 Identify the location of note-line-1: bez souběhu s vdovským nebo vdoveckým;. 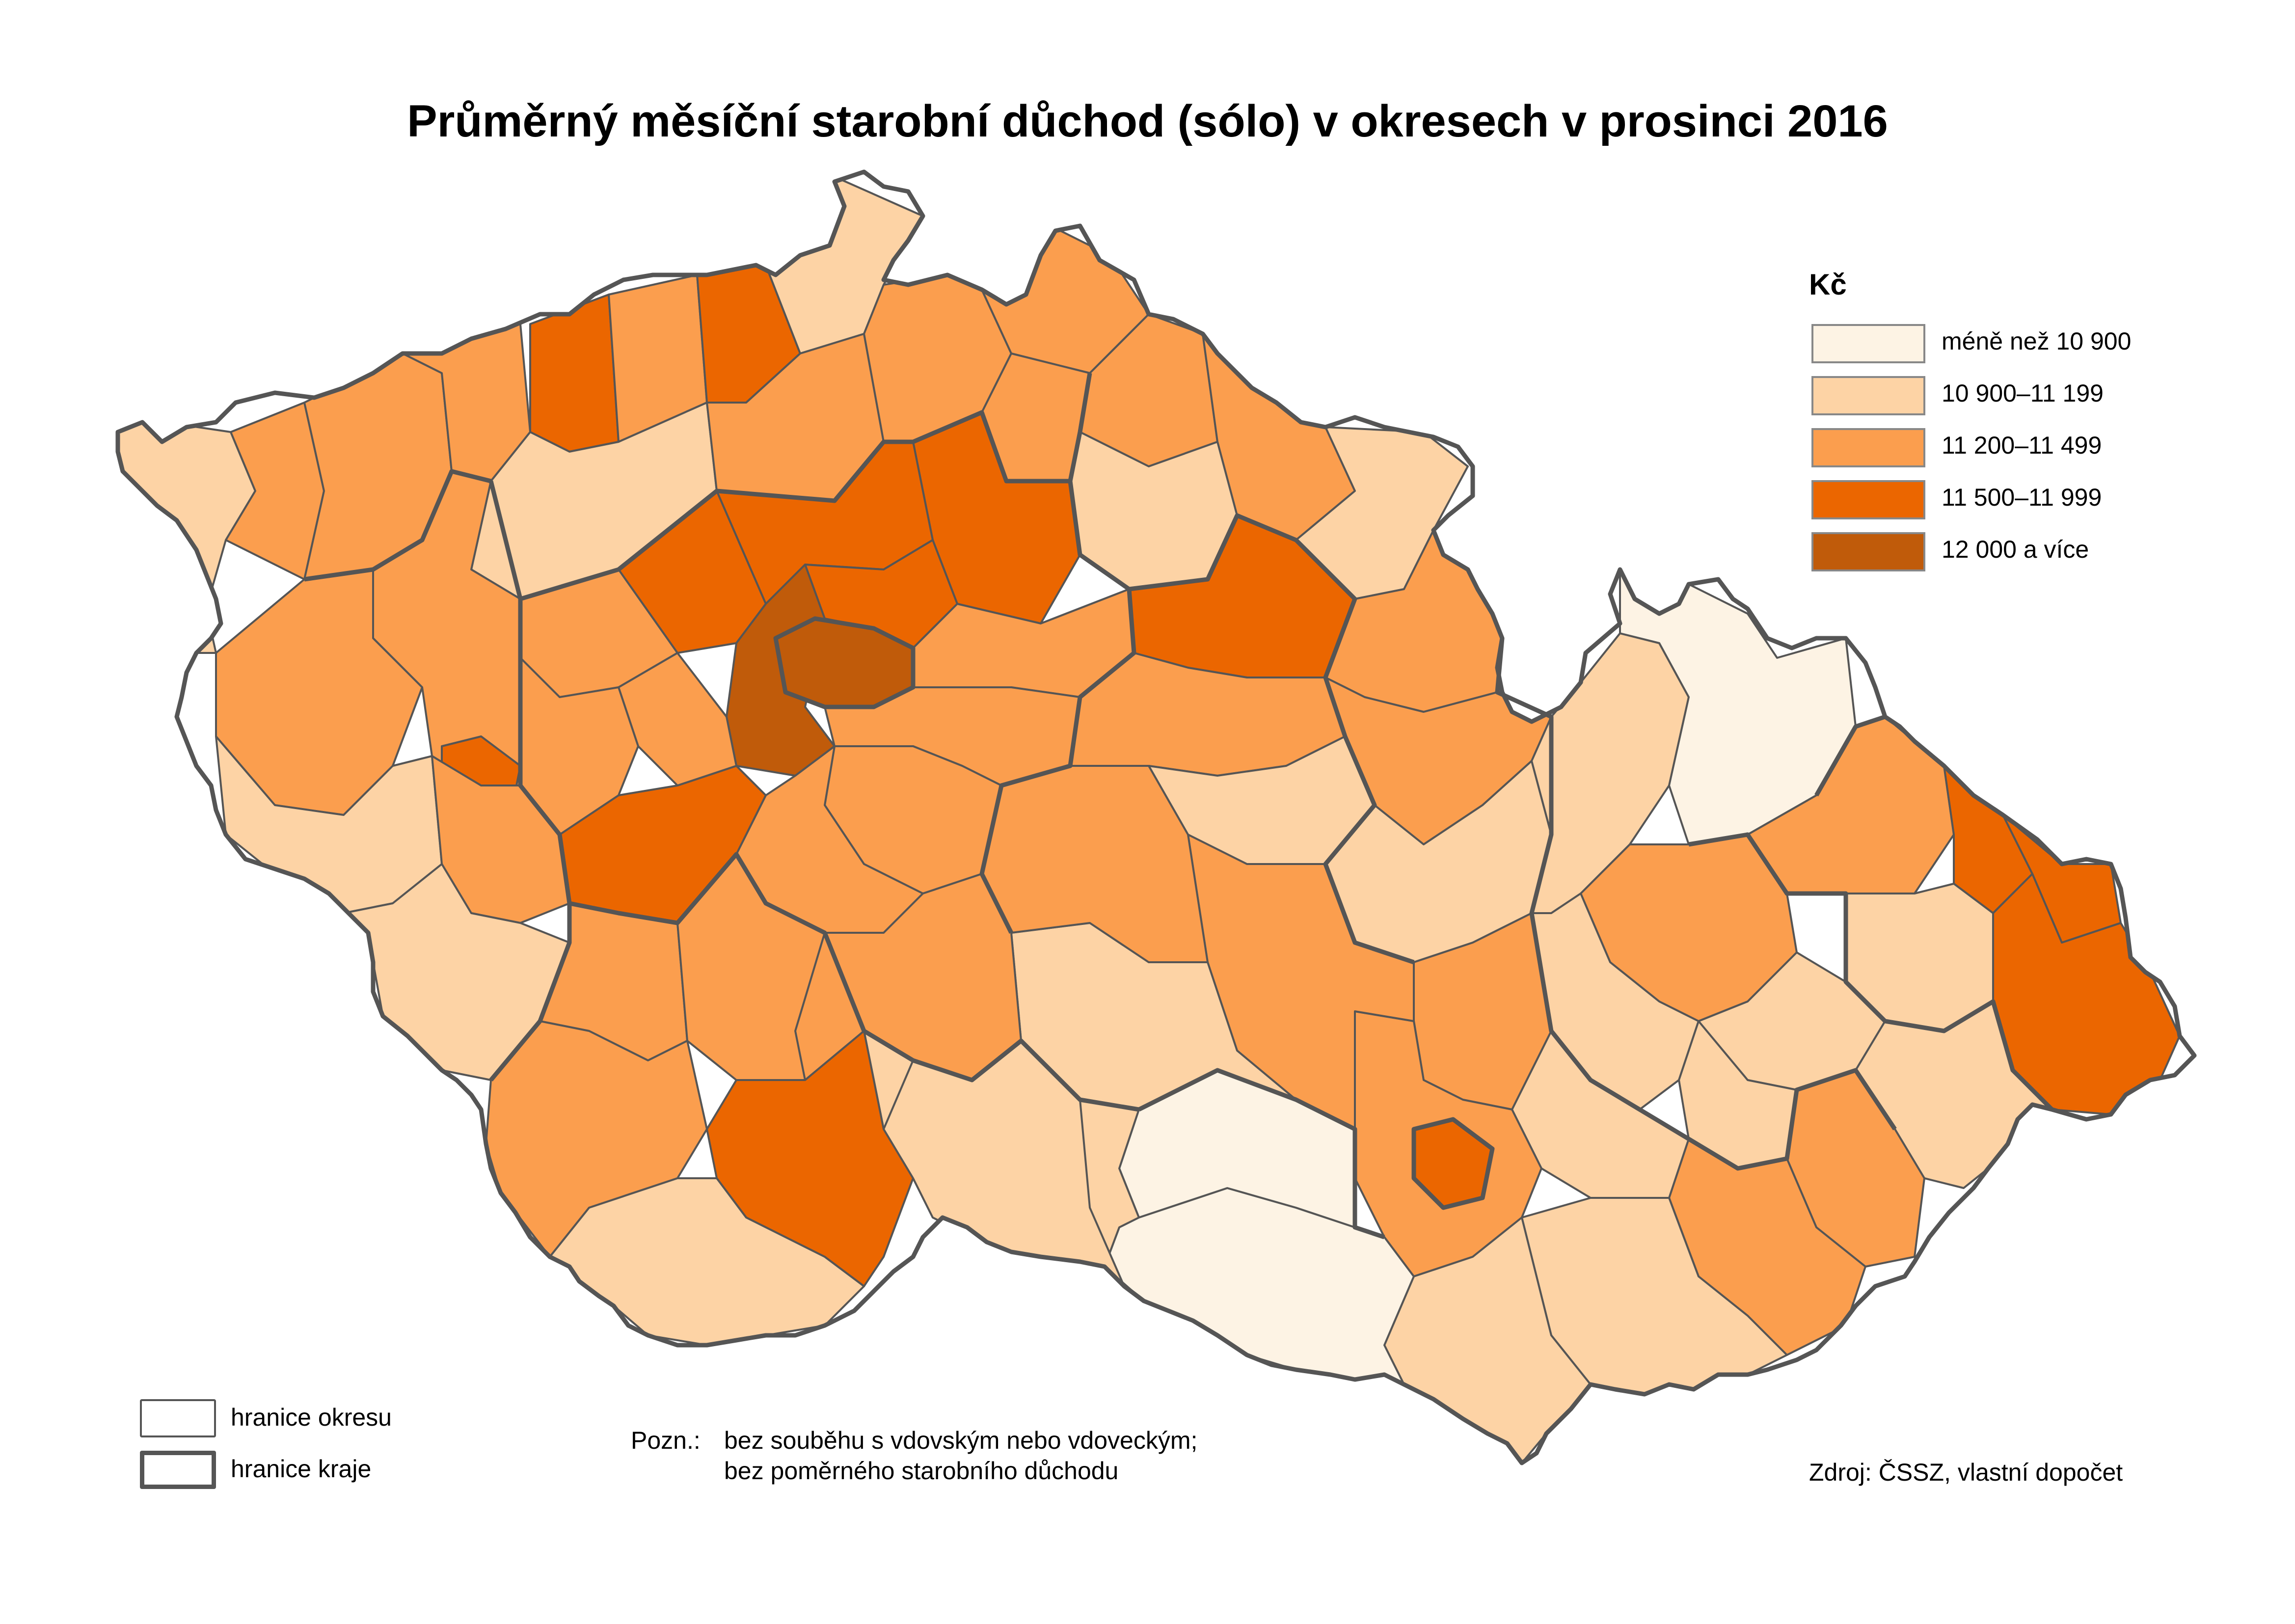
(961, 1440).